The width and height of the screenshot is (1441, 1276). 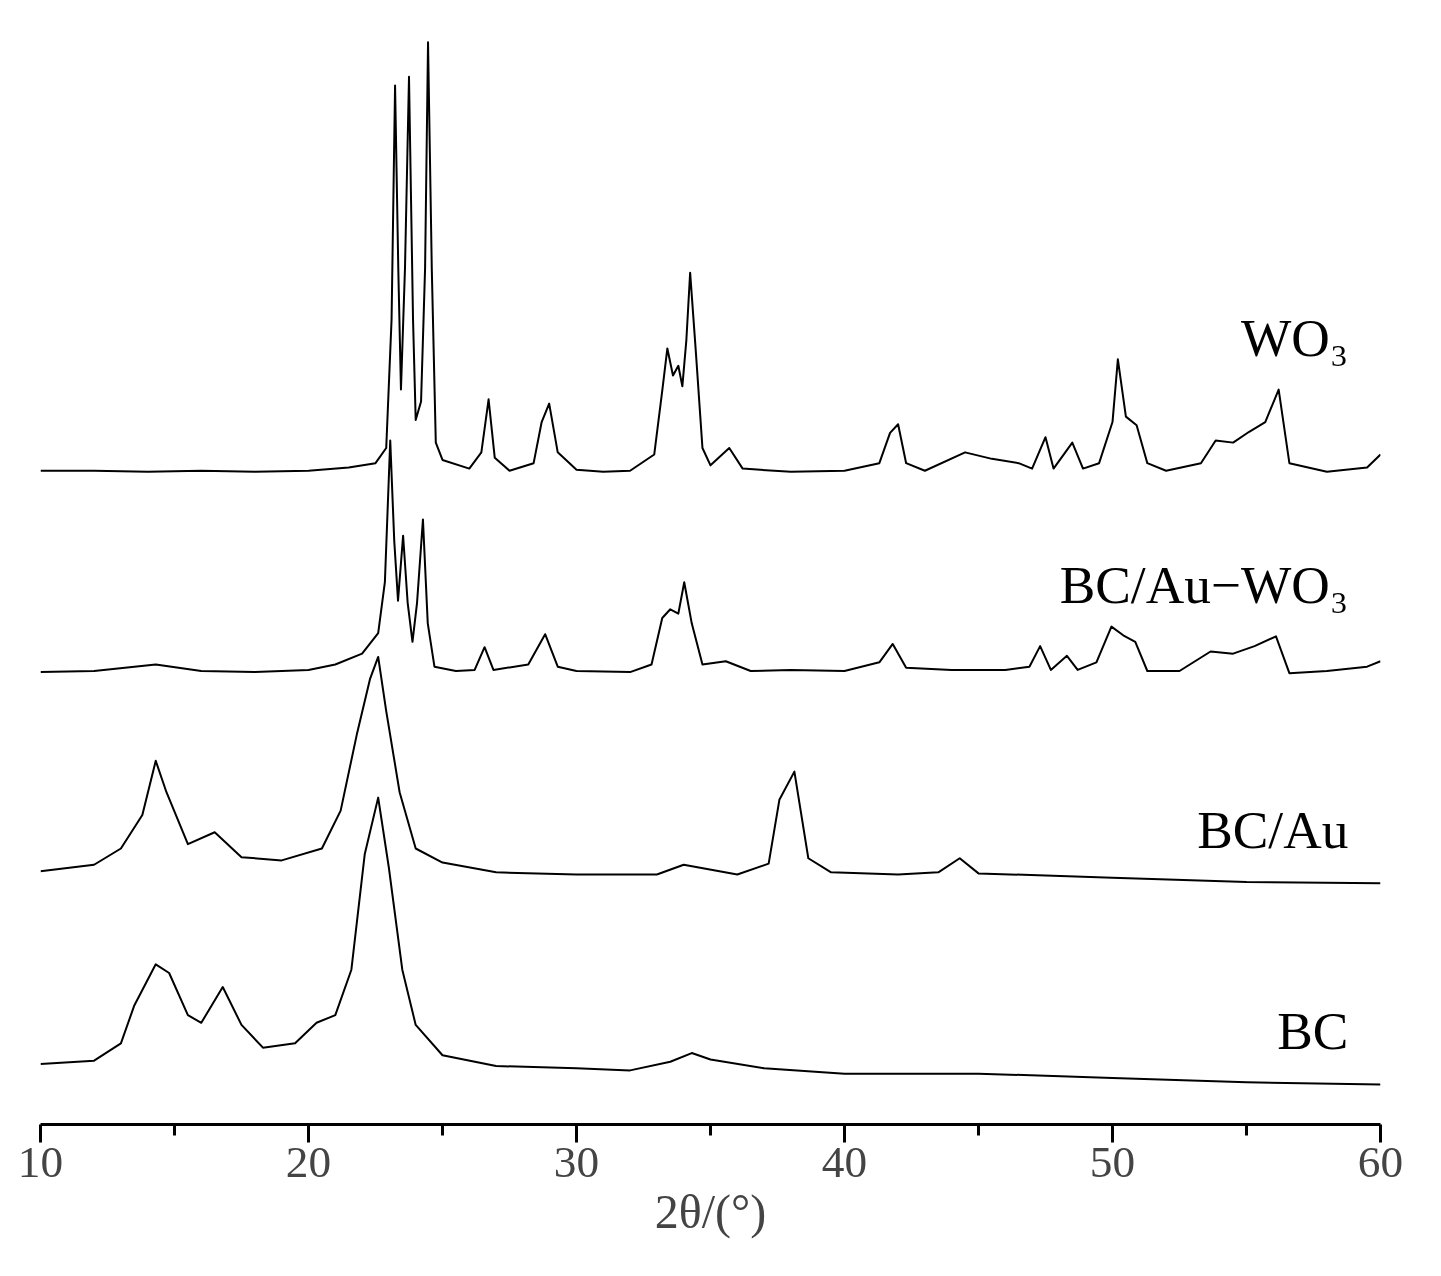 I want to click on series-label: BC, so click(x=1313, y=1030).